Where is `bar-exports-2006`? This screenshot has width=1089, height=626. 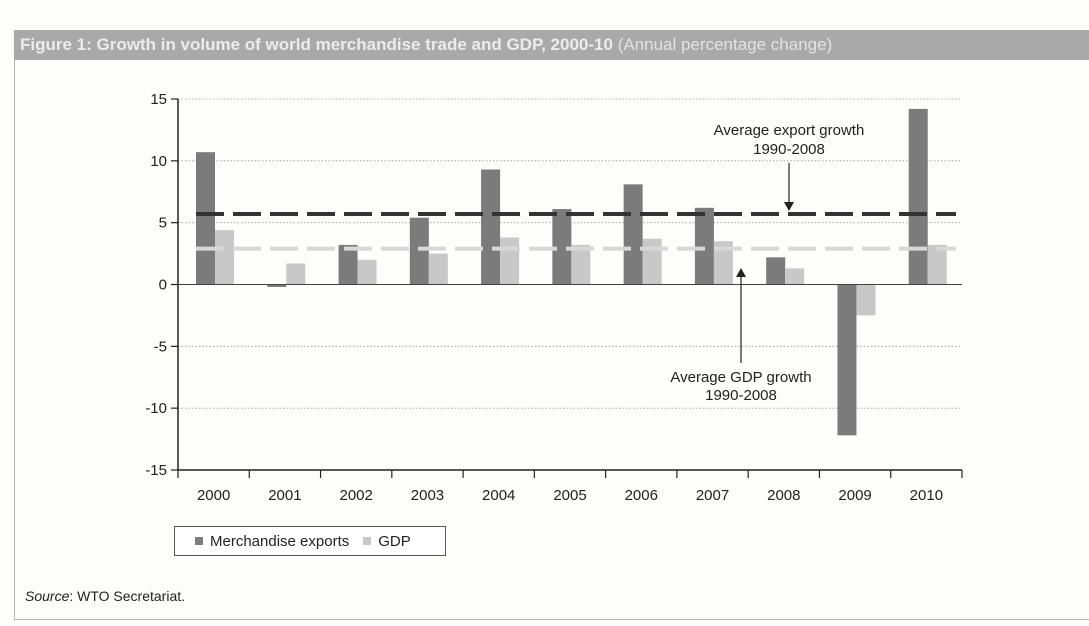
bar-exports-2006 is located at coordinates (633, 234).